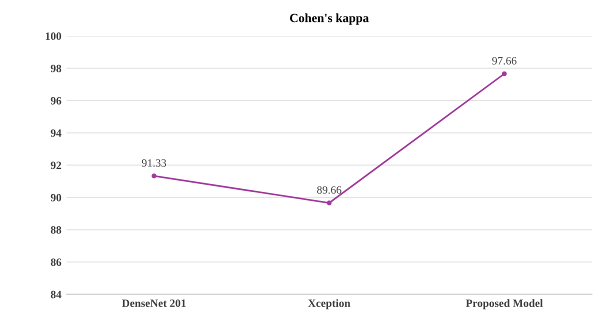  Describe the element at coordinates (56, 198) in the screenshot. I see `y-tick-label: 90` at that location.